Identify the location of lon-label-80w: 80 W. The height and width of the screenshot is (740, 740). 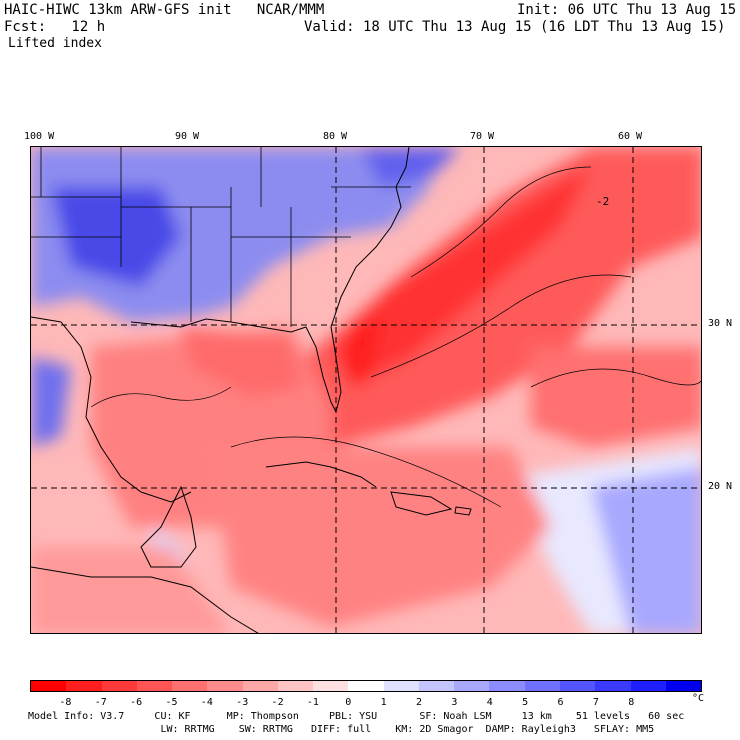
(335, 136).